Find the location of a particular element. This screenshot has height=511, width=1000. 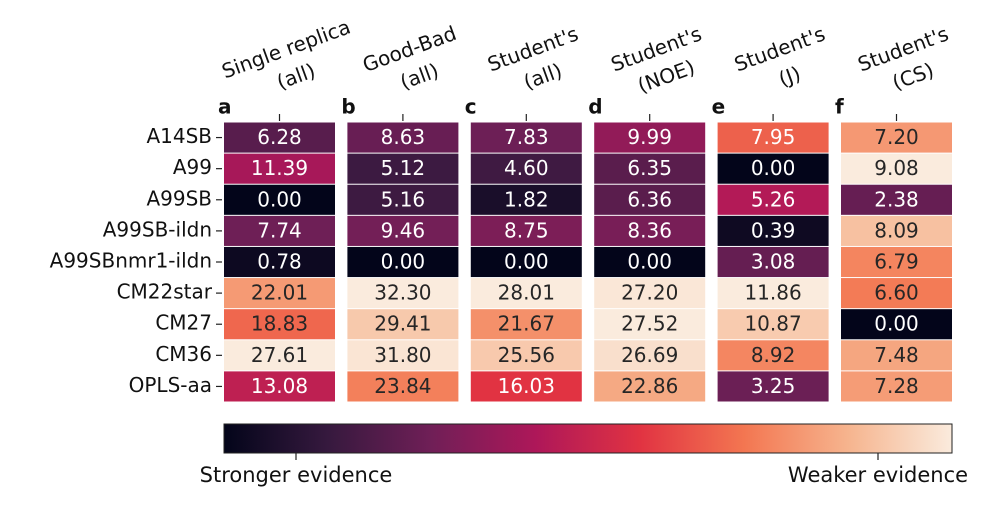

cell-label: 4.60 is located at coordinates (526, 168).